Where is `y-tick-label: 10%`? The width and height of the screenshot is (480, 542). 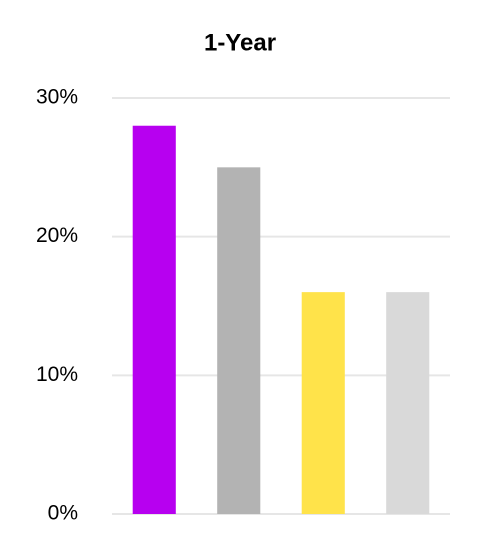
y-tick-label: 10% is located at coordinates (57, 374).